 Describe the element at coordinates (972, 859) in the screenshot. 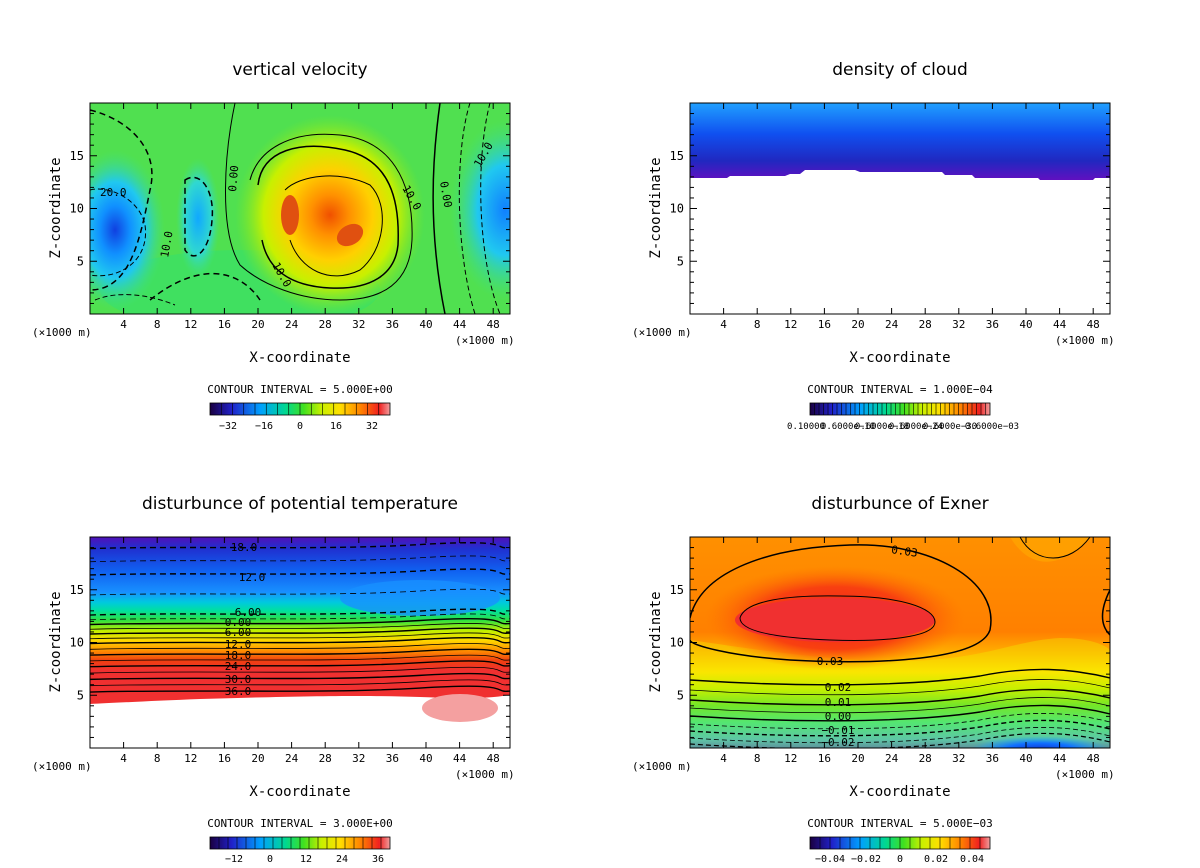

I see `colorbar-tick-label: 0.04` at that location.